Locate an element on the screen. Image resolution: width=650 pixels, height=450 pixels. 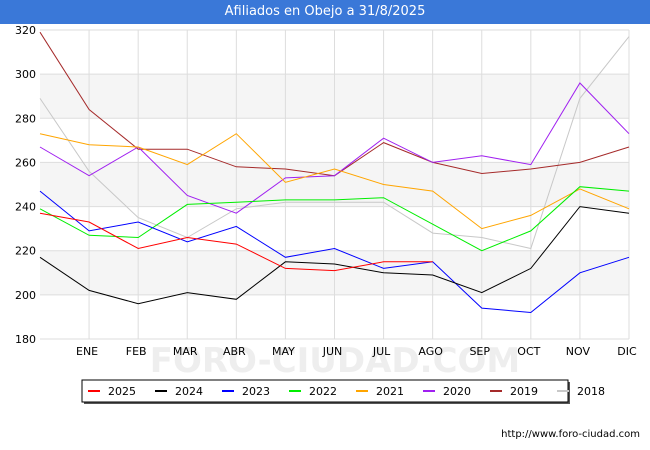
y-tick-label: 180 is located at coordinates (25, 339).